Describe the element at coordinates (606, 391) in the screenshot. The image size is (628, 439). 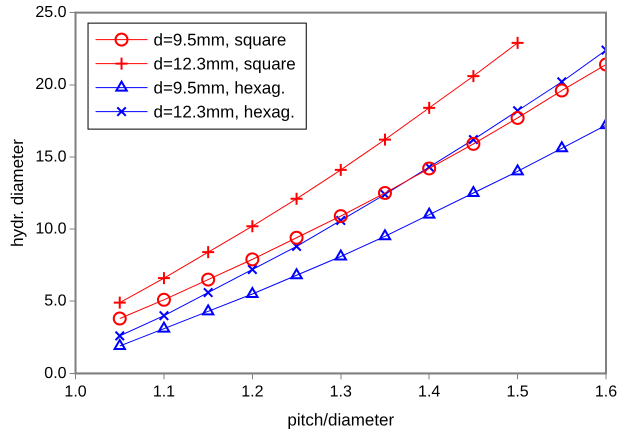
I see `x-tick-label: 1.6` at that location.